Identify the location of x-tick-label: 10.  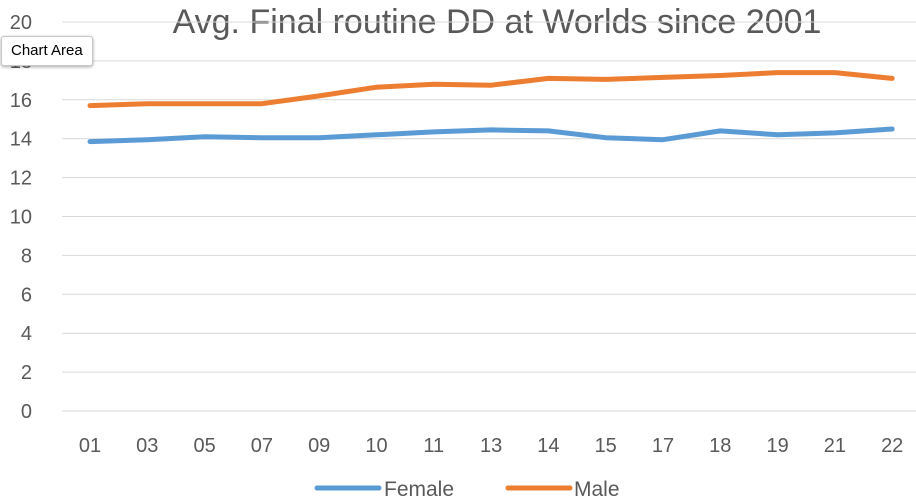
(376, 446).